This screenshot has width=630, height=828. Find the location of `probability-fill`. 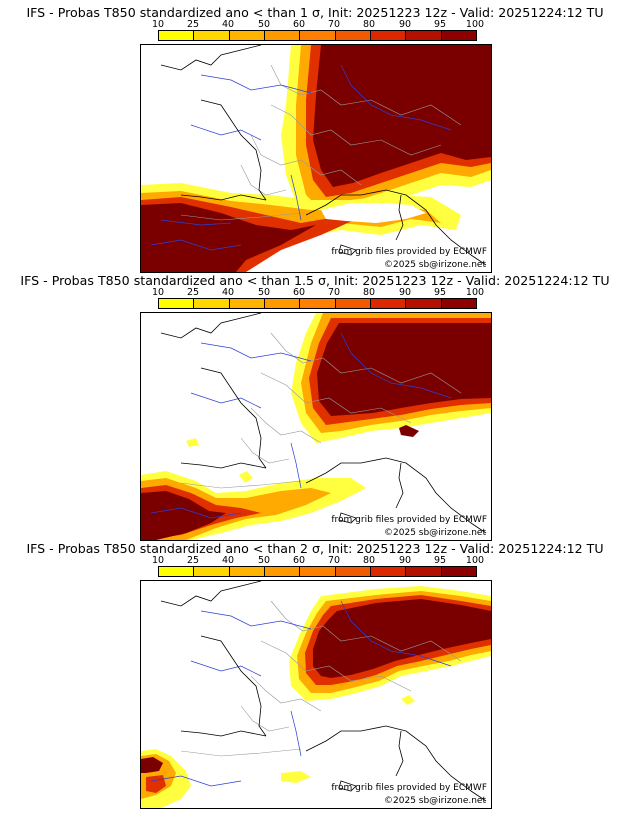

probability-fill is located at coordinates (316, 697).